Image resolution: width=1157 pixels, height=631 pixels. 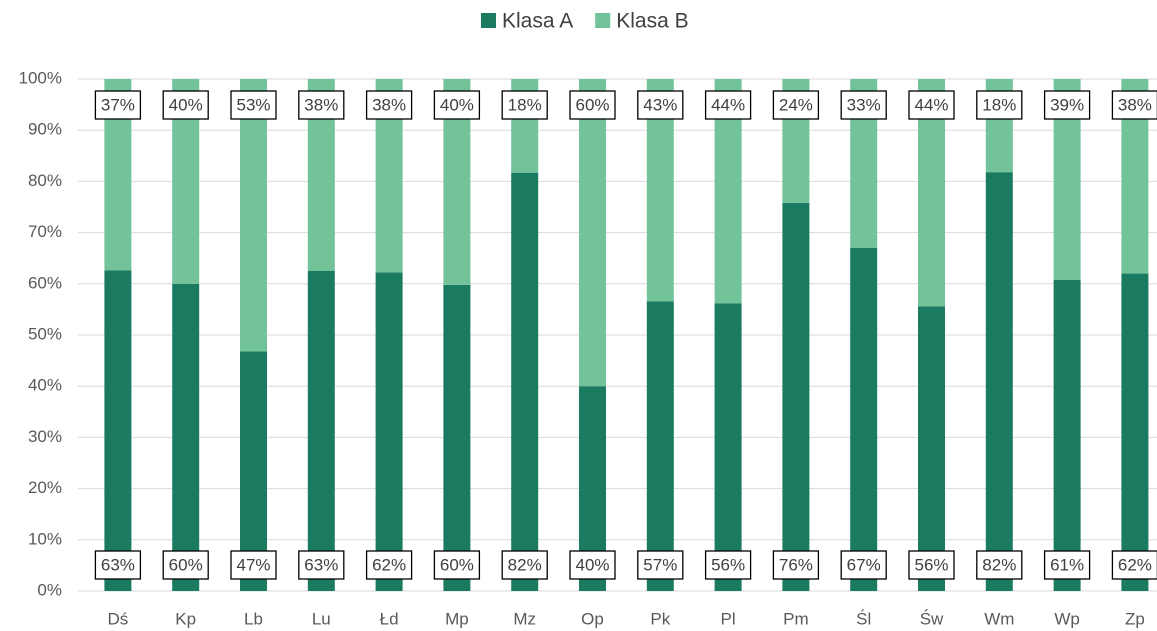 What do you see at coordinates (660, 564) in the screenshot?
I see `value-label: 57%` at bounding box center [660, 564].